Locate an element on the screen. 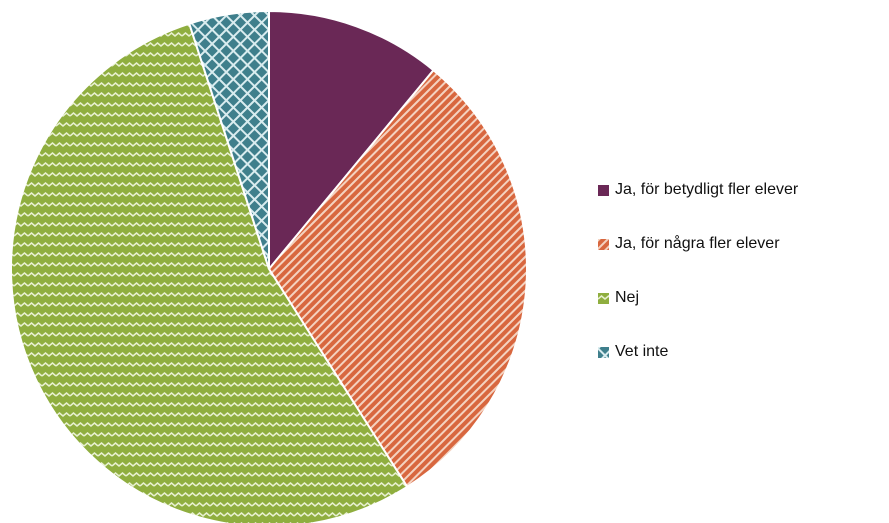 This screenshot has height=523, width=889. legend-label: Ja, för några fler elever is located at coordinates (697, 243).